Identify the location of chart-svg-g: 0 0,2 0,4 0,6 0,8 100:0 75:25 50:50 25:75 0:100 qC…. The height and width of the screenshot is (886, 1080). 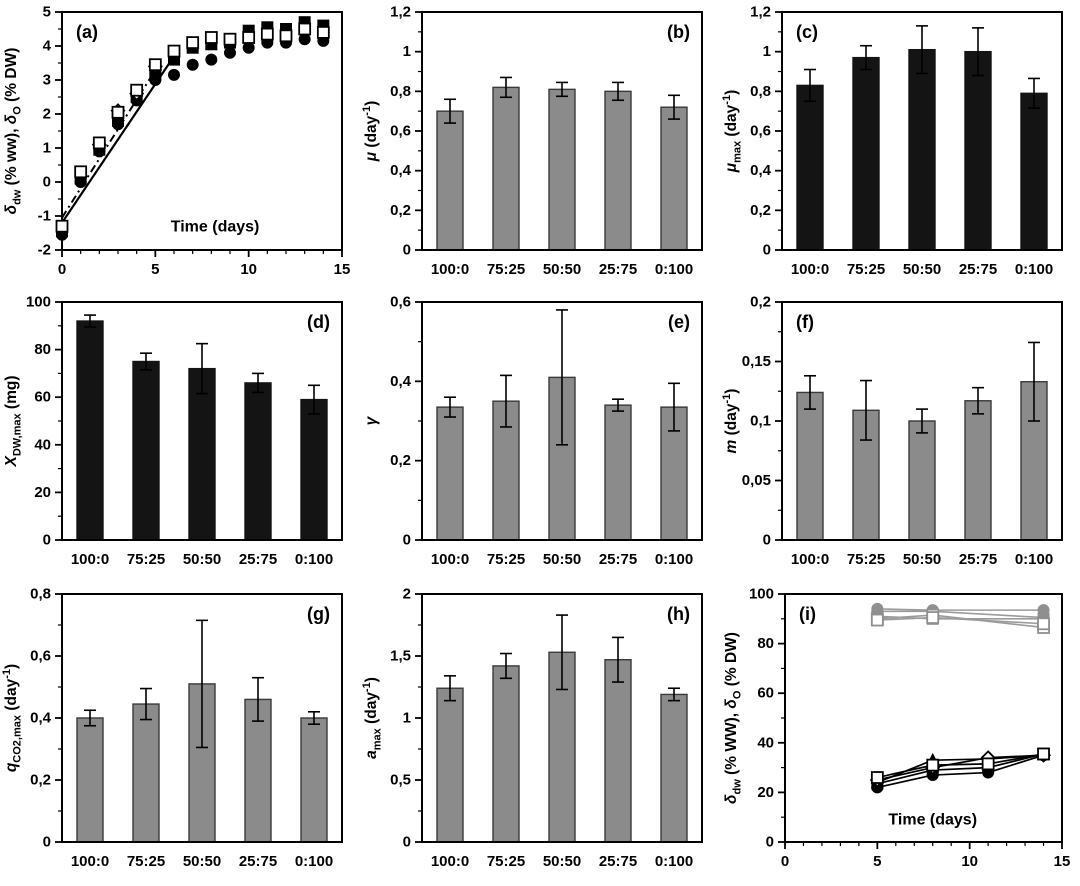
(180, 733).